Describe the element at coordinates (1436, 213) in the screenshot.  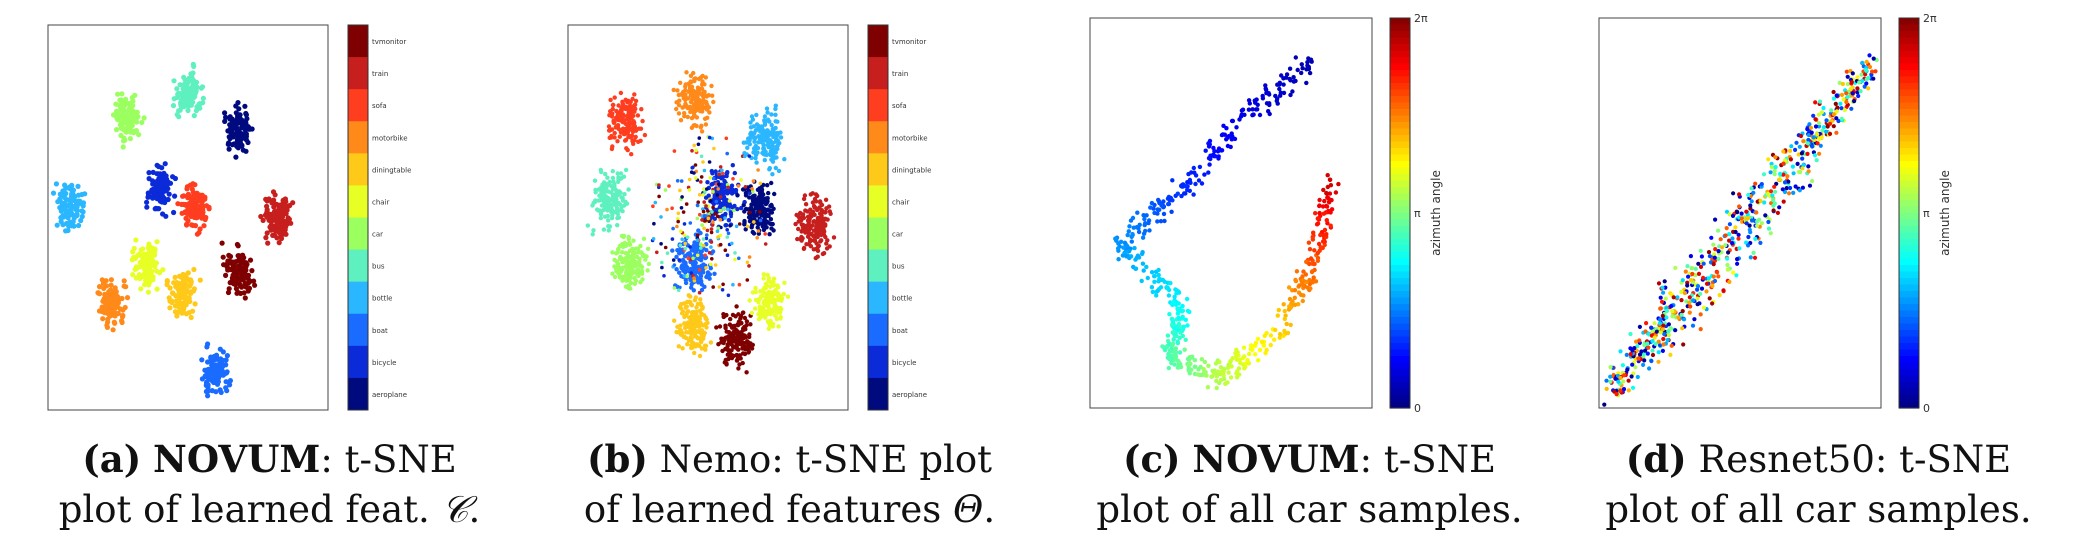
I see `colorbar-axis-label: azimuth angle` at that location.